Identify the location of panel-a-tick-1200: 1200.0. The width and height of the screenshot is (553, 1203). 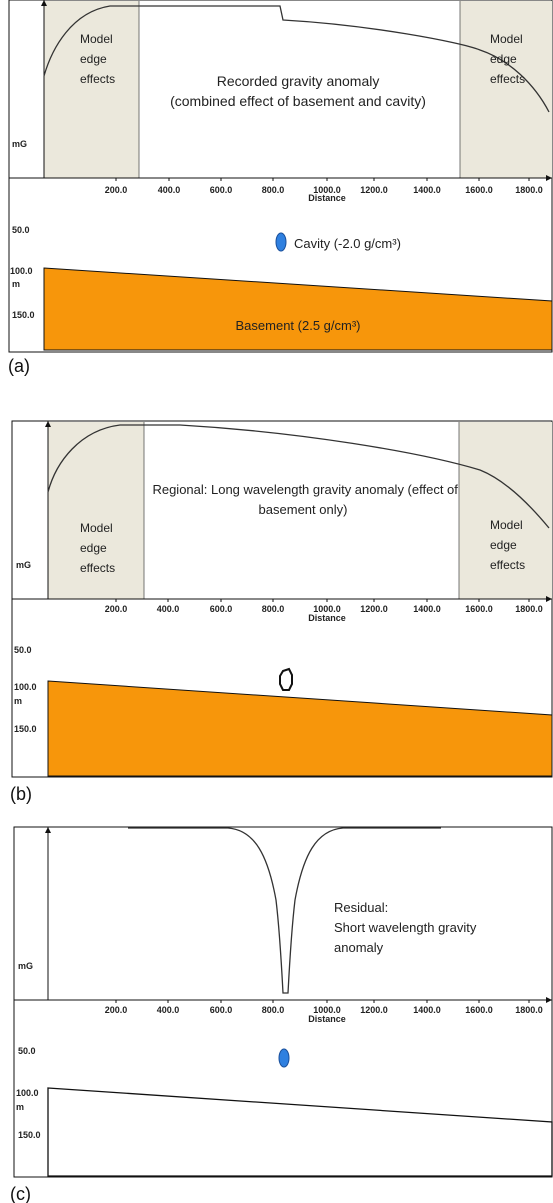
(374, 190).